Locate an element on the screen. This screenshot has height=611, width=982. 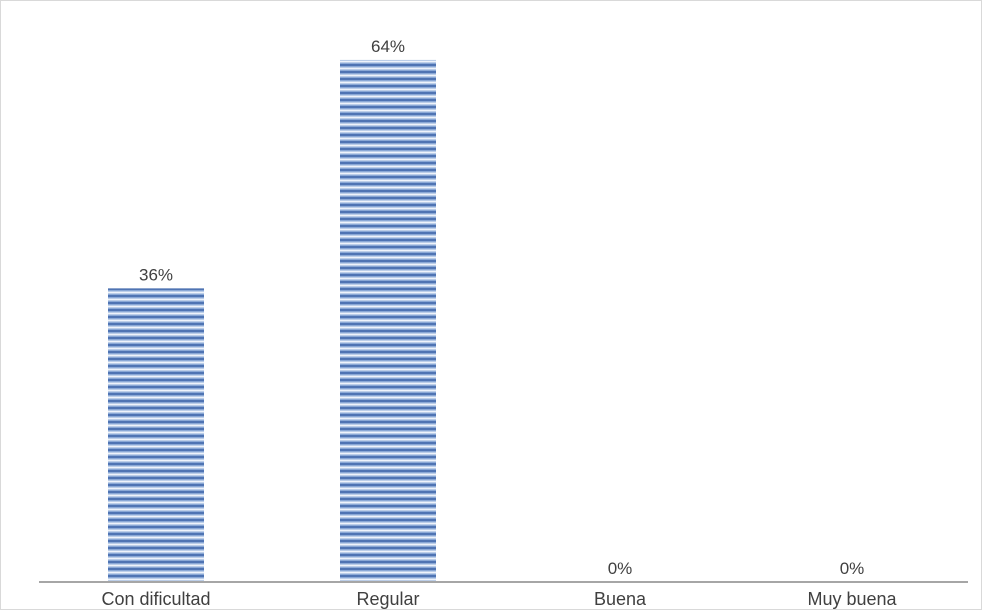
data-label-con-dificultad: 36% is located at coordinates (156, 274).